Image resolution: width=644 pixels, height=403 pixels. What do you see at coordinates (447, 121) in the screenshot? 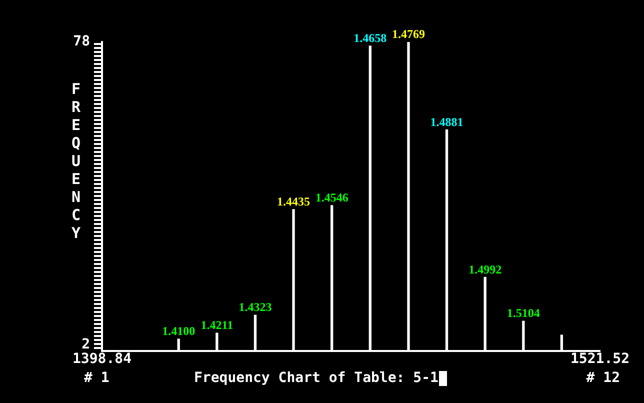
I see `annotation: 1.4881` at bounding box center [447, 121].